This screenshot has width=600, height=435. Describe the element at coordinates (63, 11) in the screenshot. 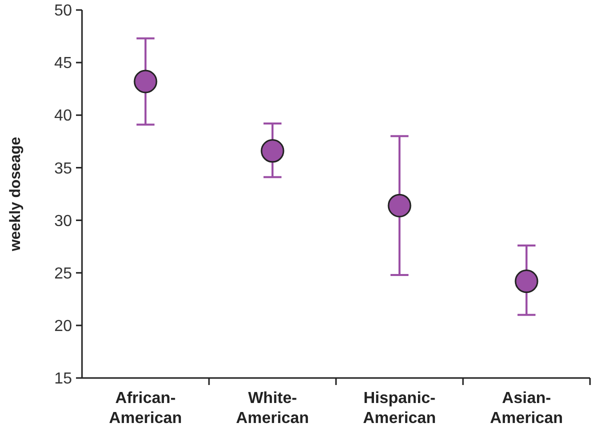

I see `y-tick-label: 50` at that location.